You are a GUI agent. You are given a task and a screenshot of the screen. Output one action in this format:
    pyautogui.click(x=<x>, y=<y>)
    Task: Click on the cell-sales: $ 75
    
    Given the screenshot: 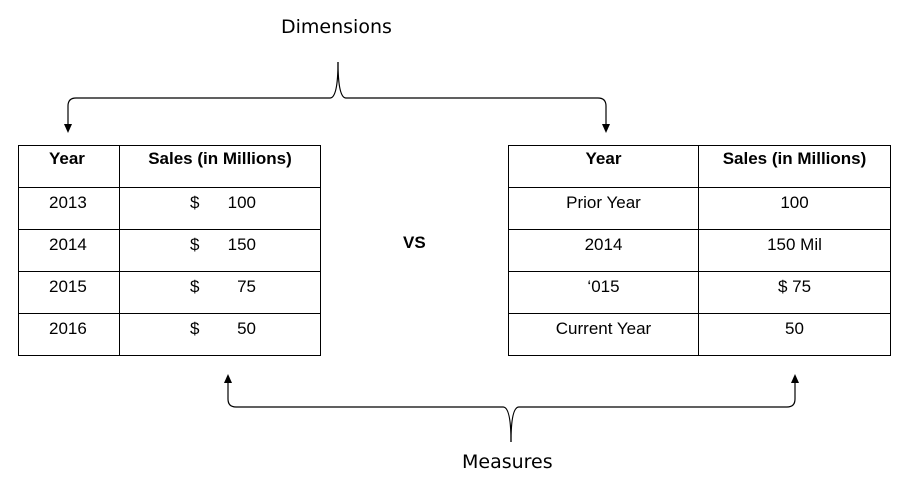 What is the action you would take?
    pyautogui.click(x=794, y=292)
    